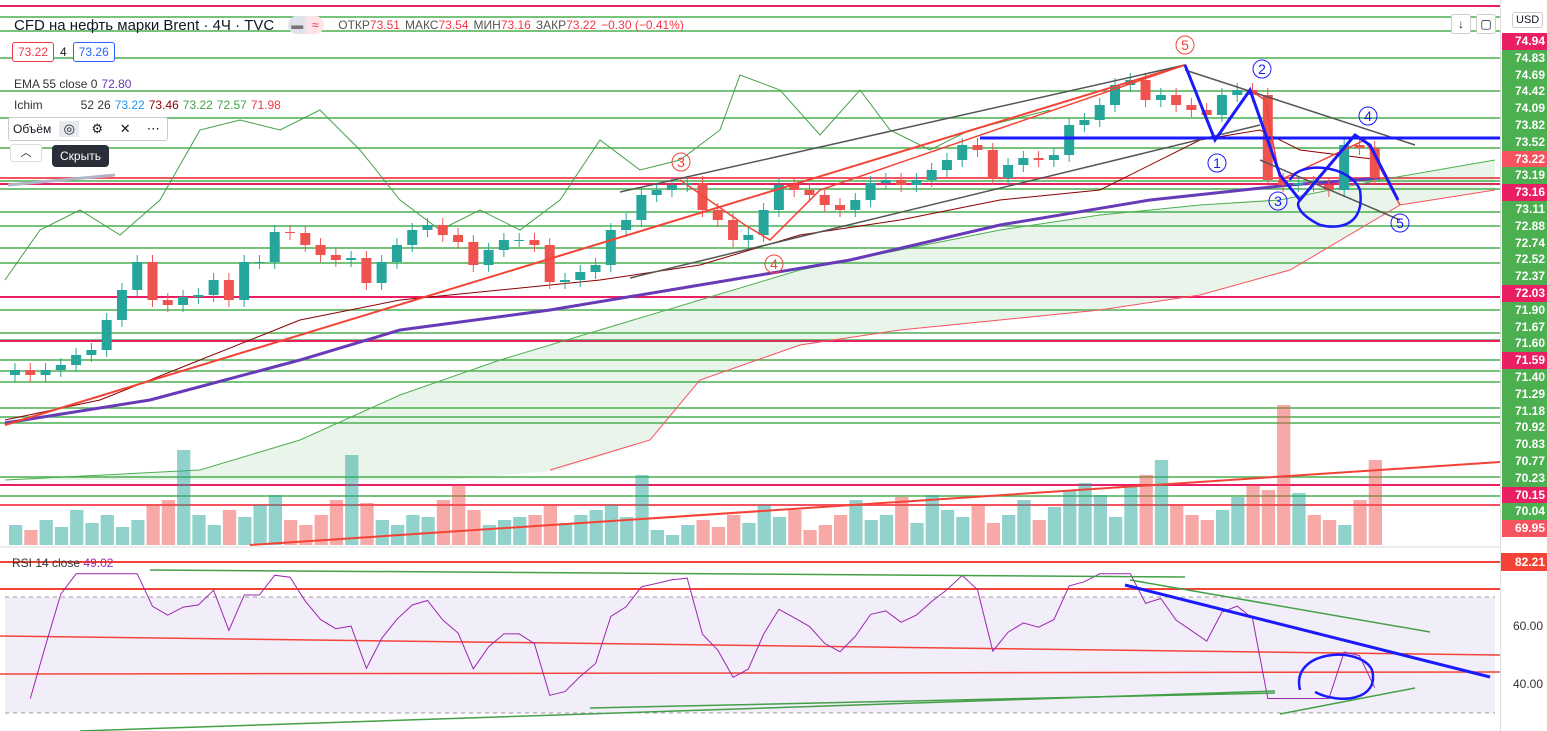 This screenshot has width=1547, height=731. Describe the element at coordinates (1524, 495) in the screenshot. I see `price-level-label: 70.15` at that location.